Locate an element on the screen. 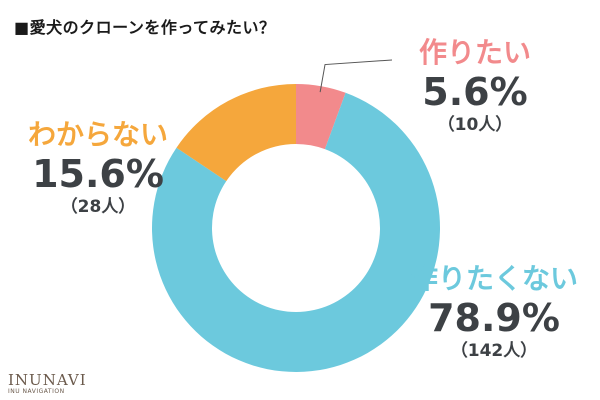 The height and width of the screenshot is (400, 600). label-notwant-name: 作りたくない is located at coordinates (493, 278).